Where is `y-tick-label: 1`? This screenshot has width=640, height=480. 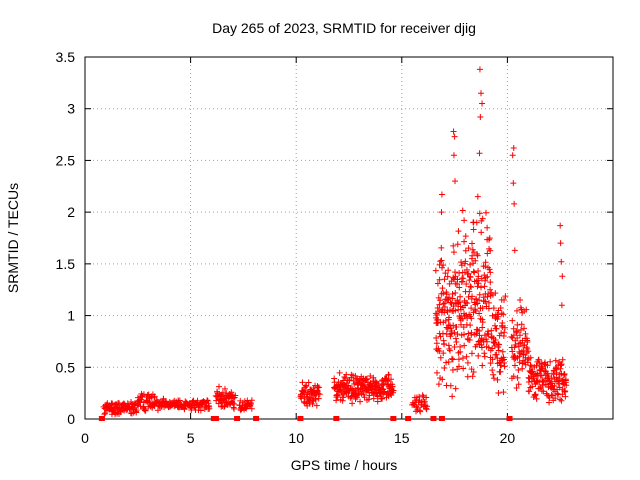
y-tick-label: 1 is located at coordinates (71, 316).